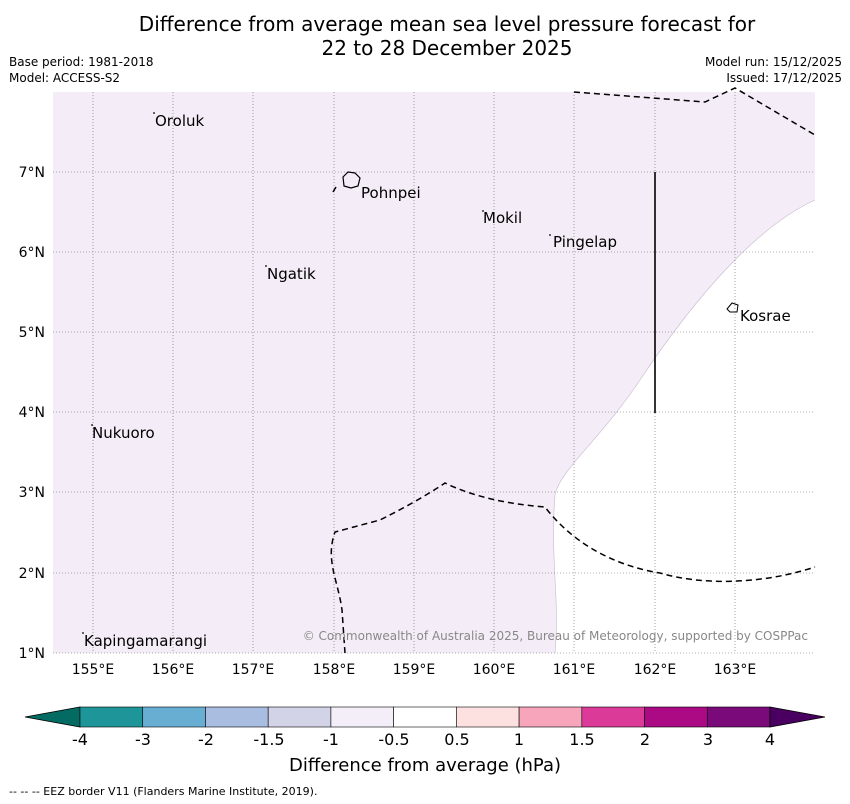  What do you see at coordinates (52, 717) in the screenshot?
I see `colorbar-min-arrow` at bounding box center [52, 717].